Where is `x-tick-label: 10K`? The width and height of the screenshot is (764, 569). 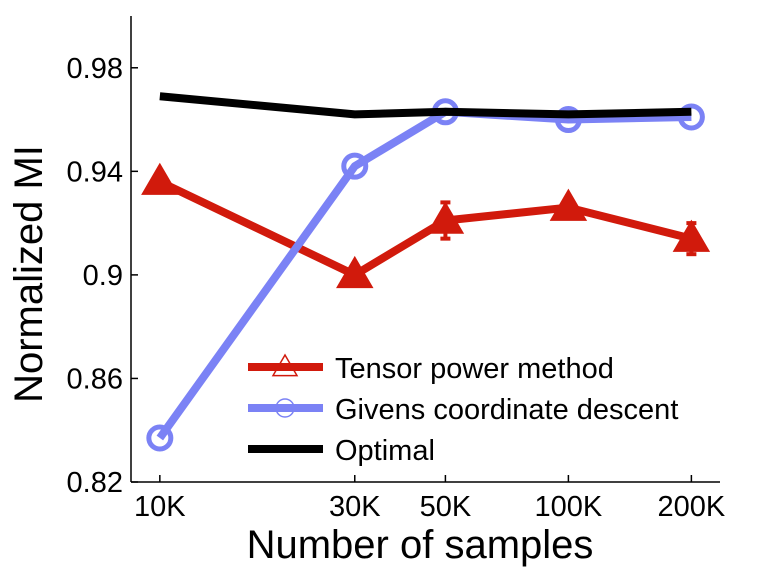 x-tick-label: 10K is located at coordinates (160, 507).